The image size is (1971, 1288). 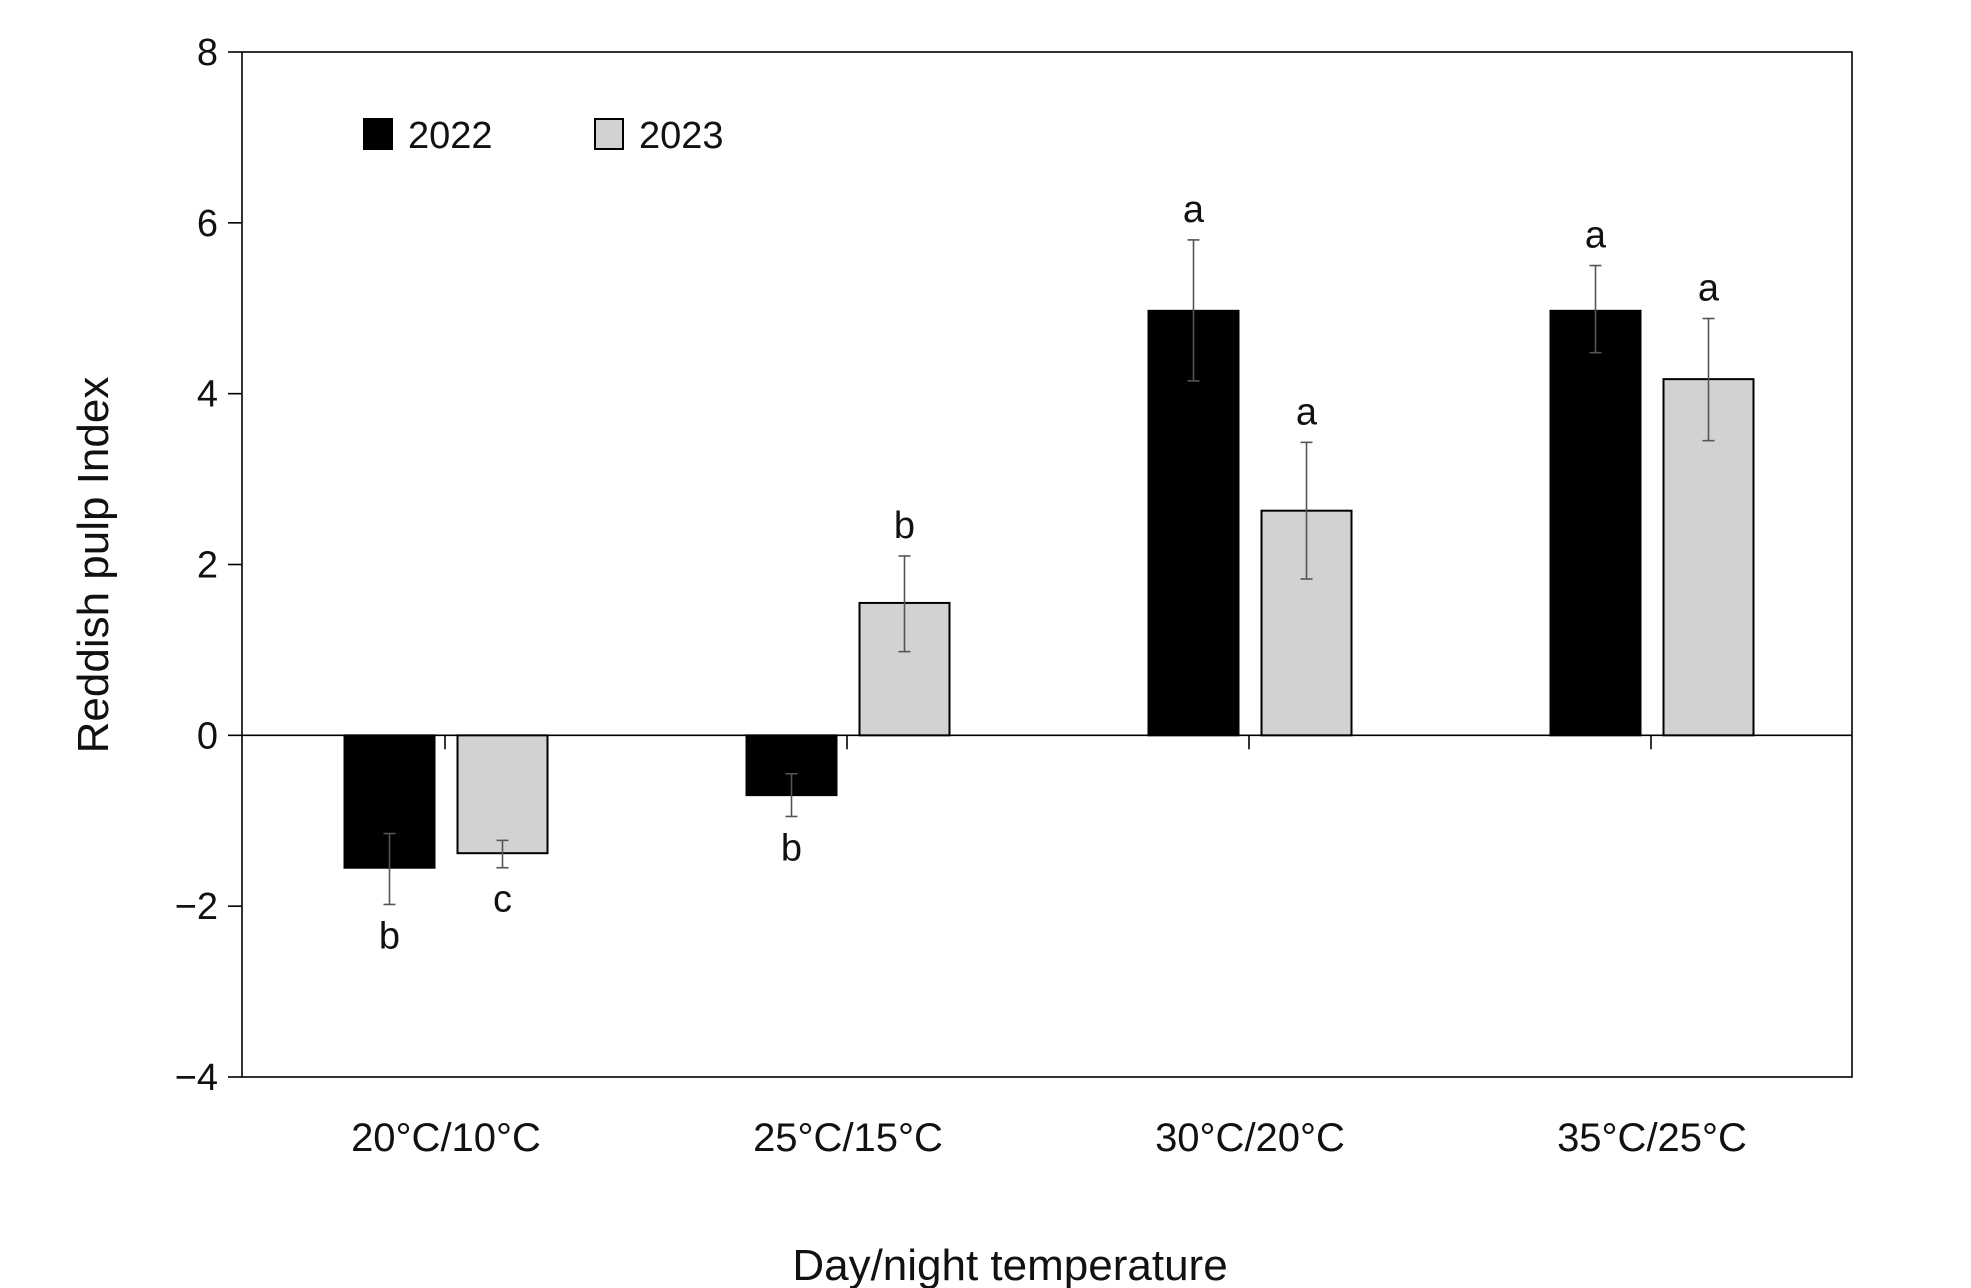 What do you see at coordinates (196, 907) in the screenshot?
I see `y-tick-label: −2` at bounding box center [196, 907].